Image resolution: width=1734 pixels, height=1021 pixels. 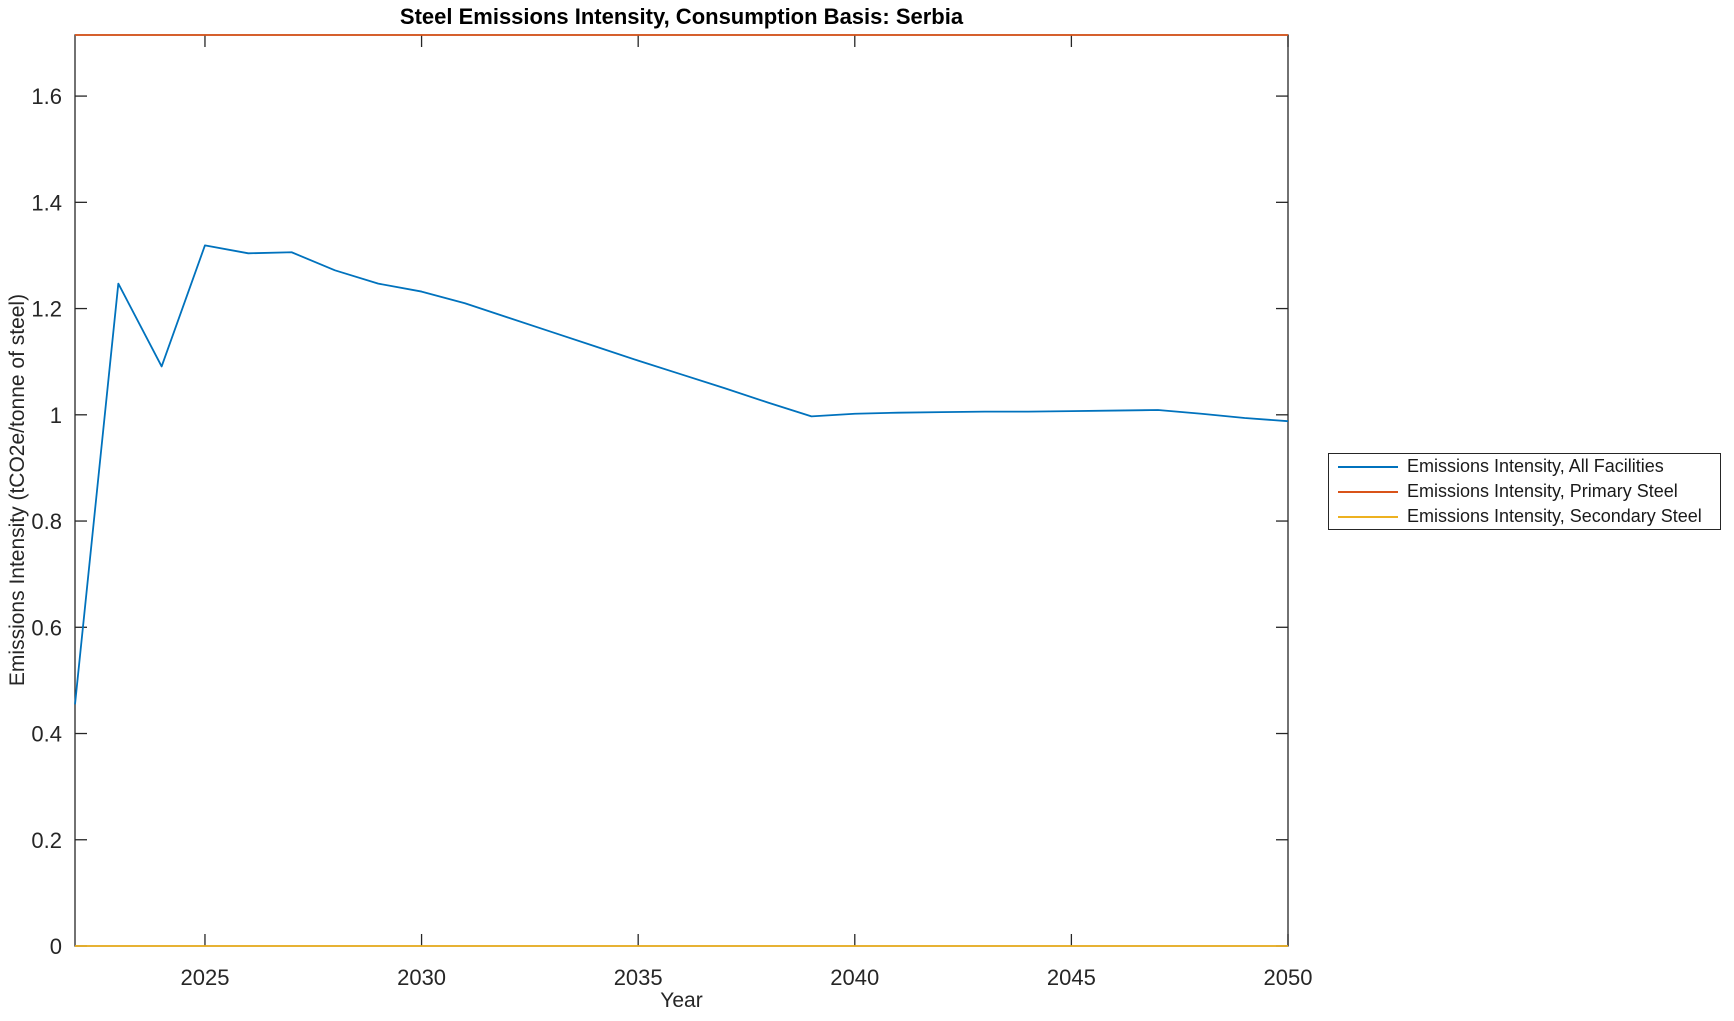 I want to click on x-tick-label: 2045, so click(x=1071, y=977).